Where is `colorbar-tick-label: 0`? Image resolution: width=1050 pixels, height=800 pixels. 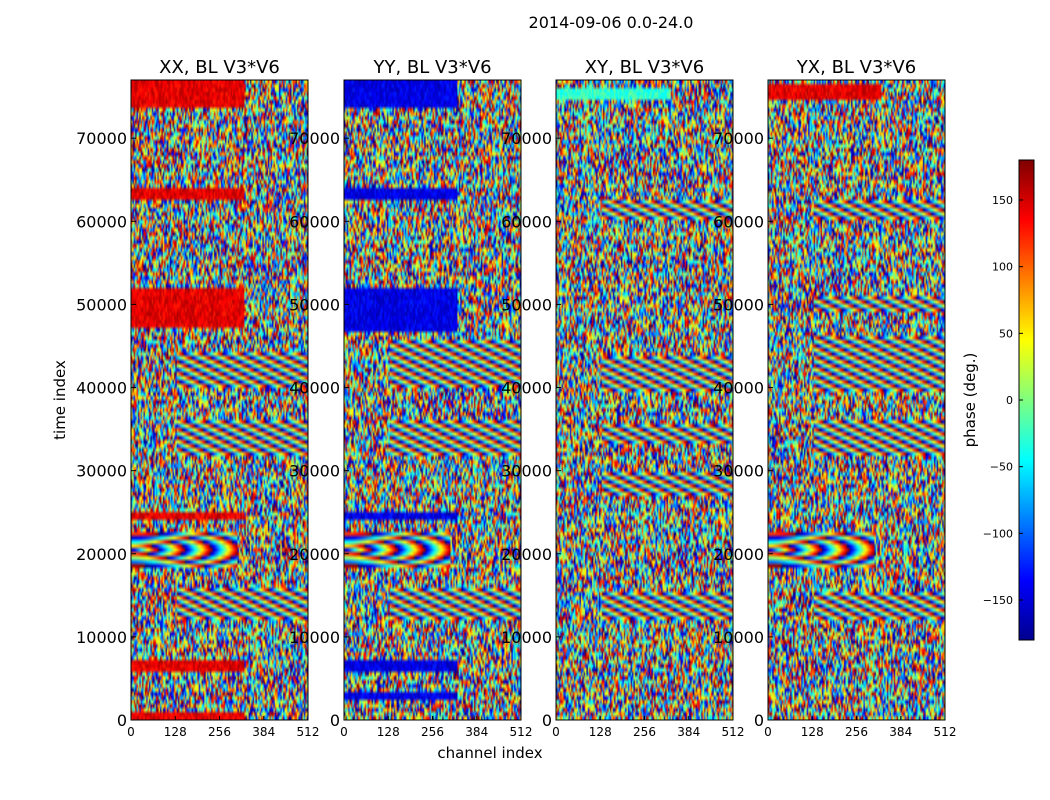
colorbar-tick-label: 0 is located at coordinates (1009, 400).